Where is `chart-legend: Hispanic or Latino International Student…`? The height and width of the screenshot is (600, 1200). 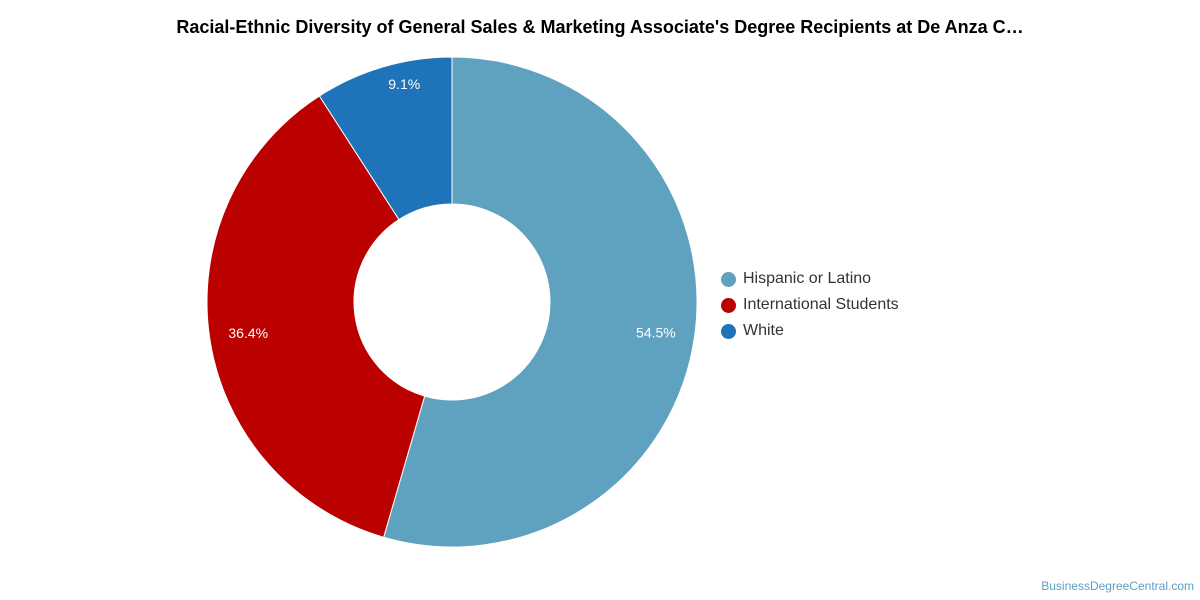 chart-legend: Hispanic or Latino International Student… is located at coordinates (810, 305).